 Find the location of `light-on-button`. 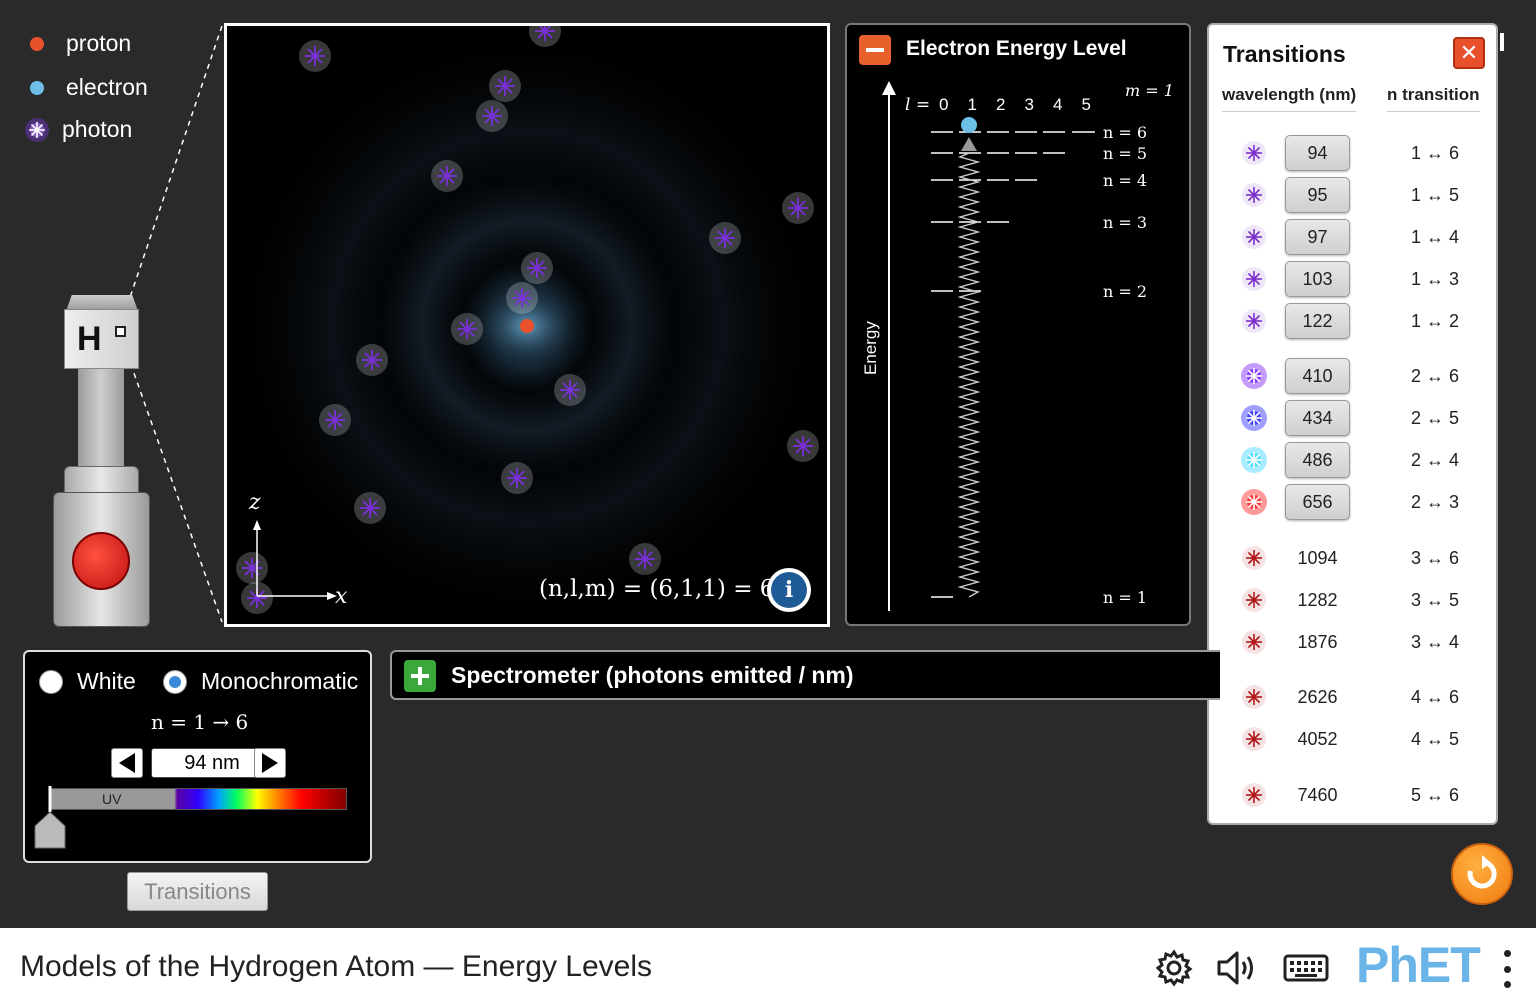

light-on-button is located at coordinates (101, 561).